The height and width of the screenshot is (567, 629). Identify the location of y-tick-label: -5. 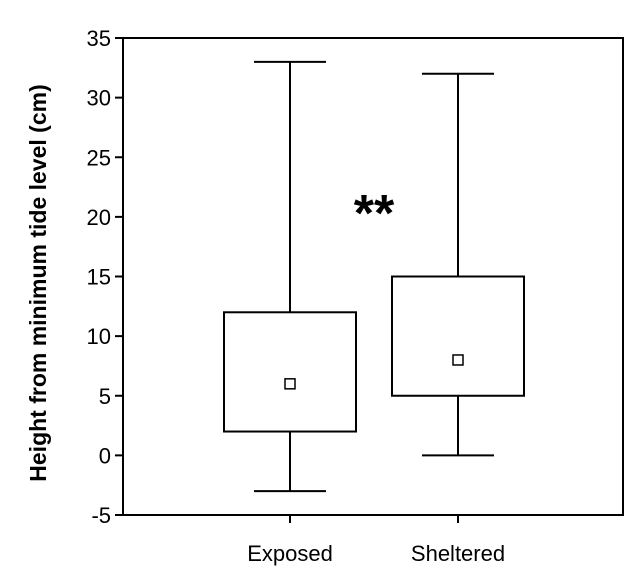
(101, 515).